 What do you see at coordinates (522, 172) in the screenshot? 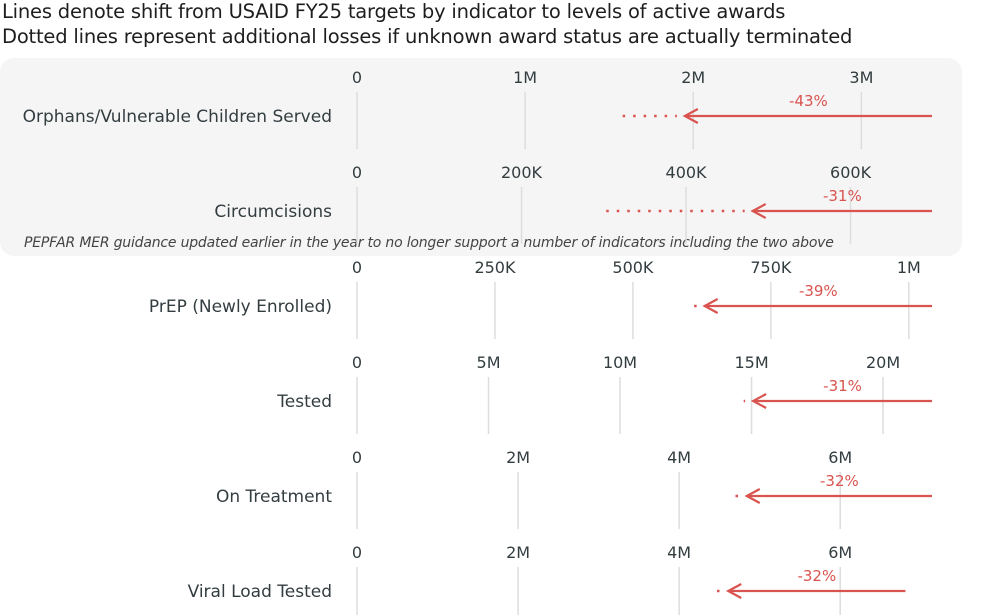
I see `tick-label: 200K` at bounding box center [522, 172].